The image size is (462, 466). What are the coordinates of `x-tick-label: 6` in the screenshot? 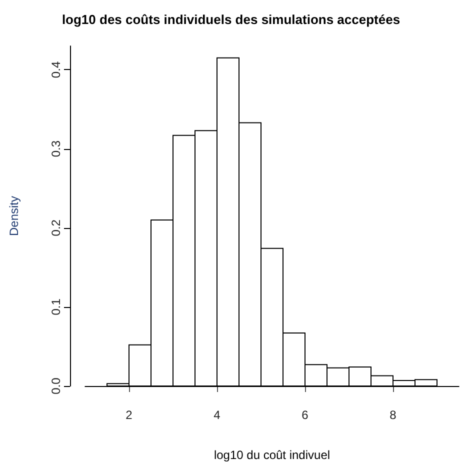 It's located at (305, 415).